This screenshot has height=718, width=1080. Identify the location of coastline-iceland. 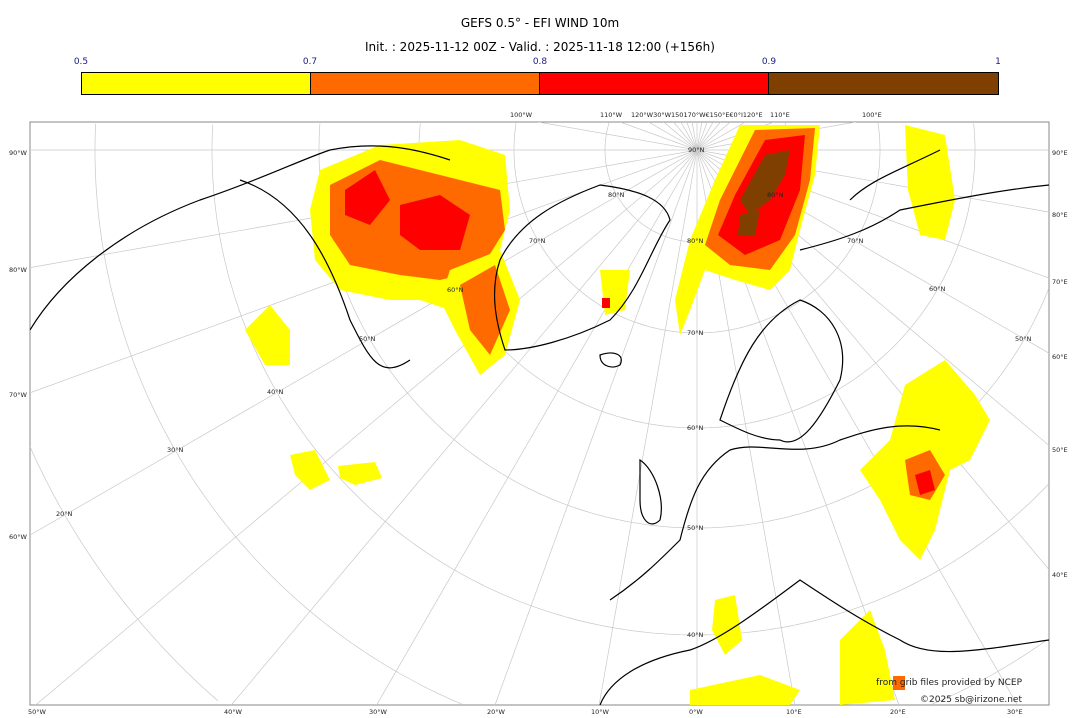
(610, 360).